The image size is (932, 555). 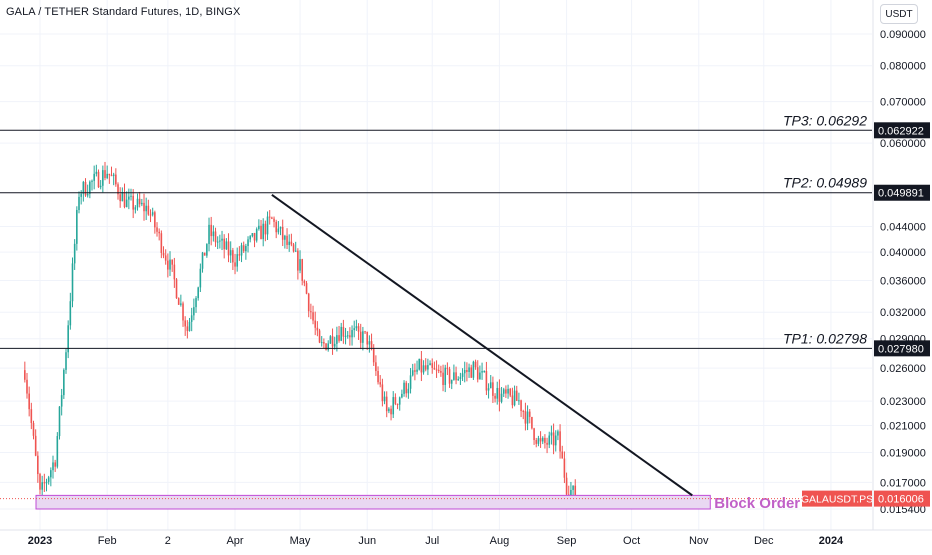 I want to click on price-axis, so click(x=902, y=275).